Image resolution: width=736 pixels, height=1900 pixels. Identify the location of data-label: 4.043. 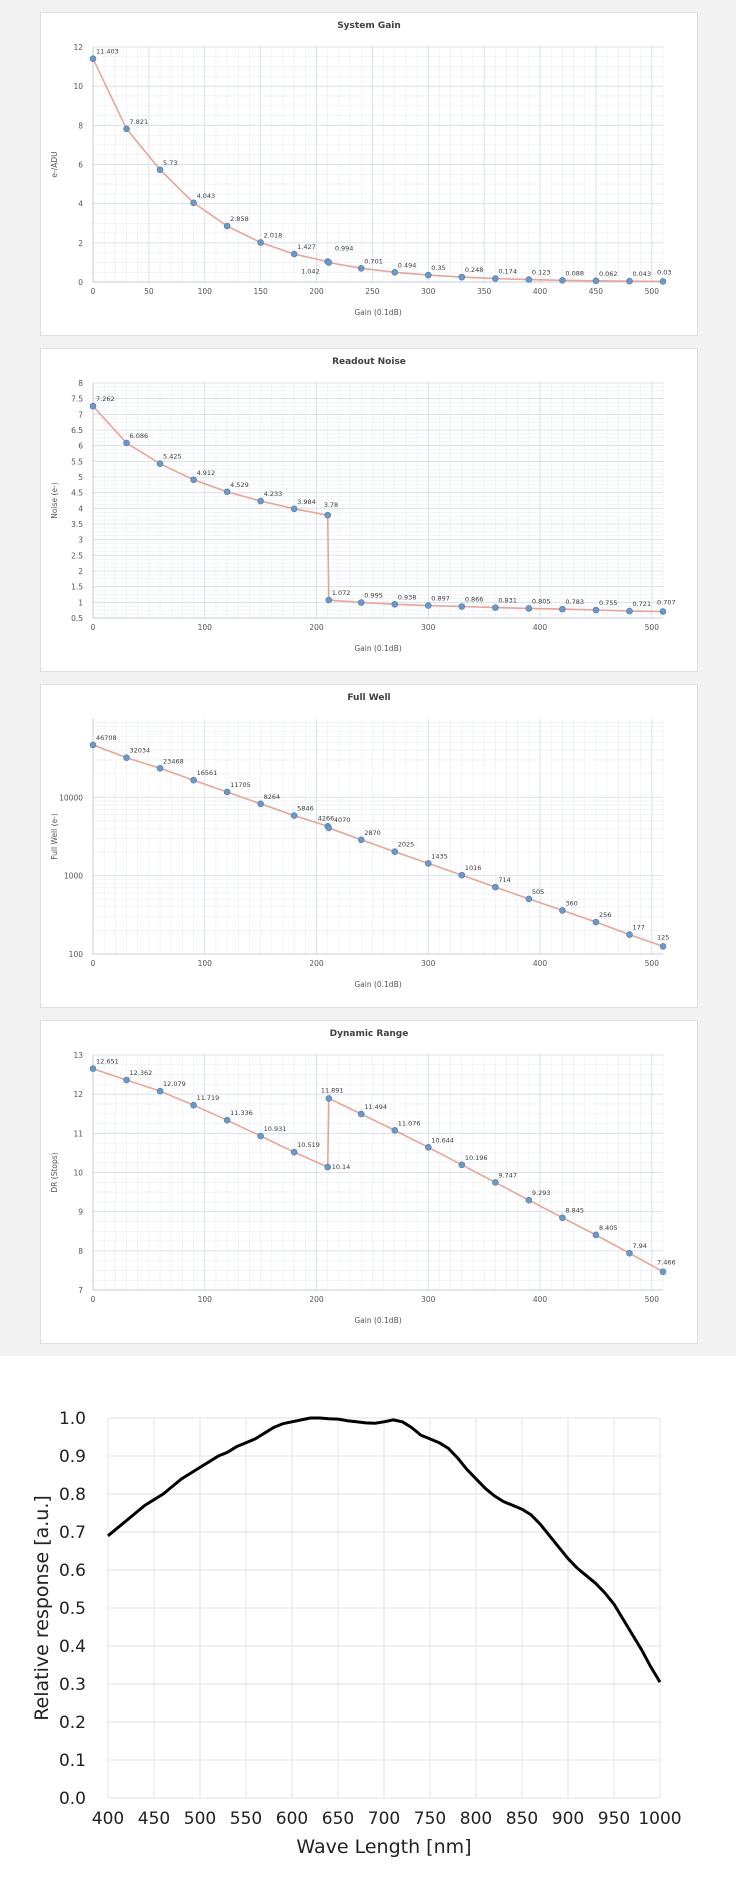
(206, 196).